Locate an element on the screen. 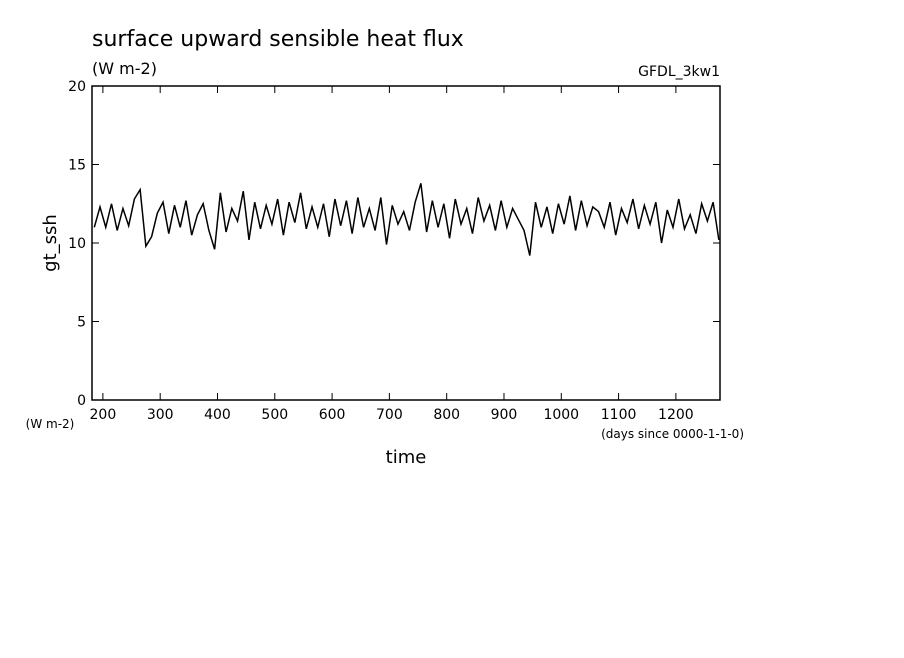 The height and width of the screenshot is (658, 904). x-tick-label: 1000 is located at coordinates (561, 415).